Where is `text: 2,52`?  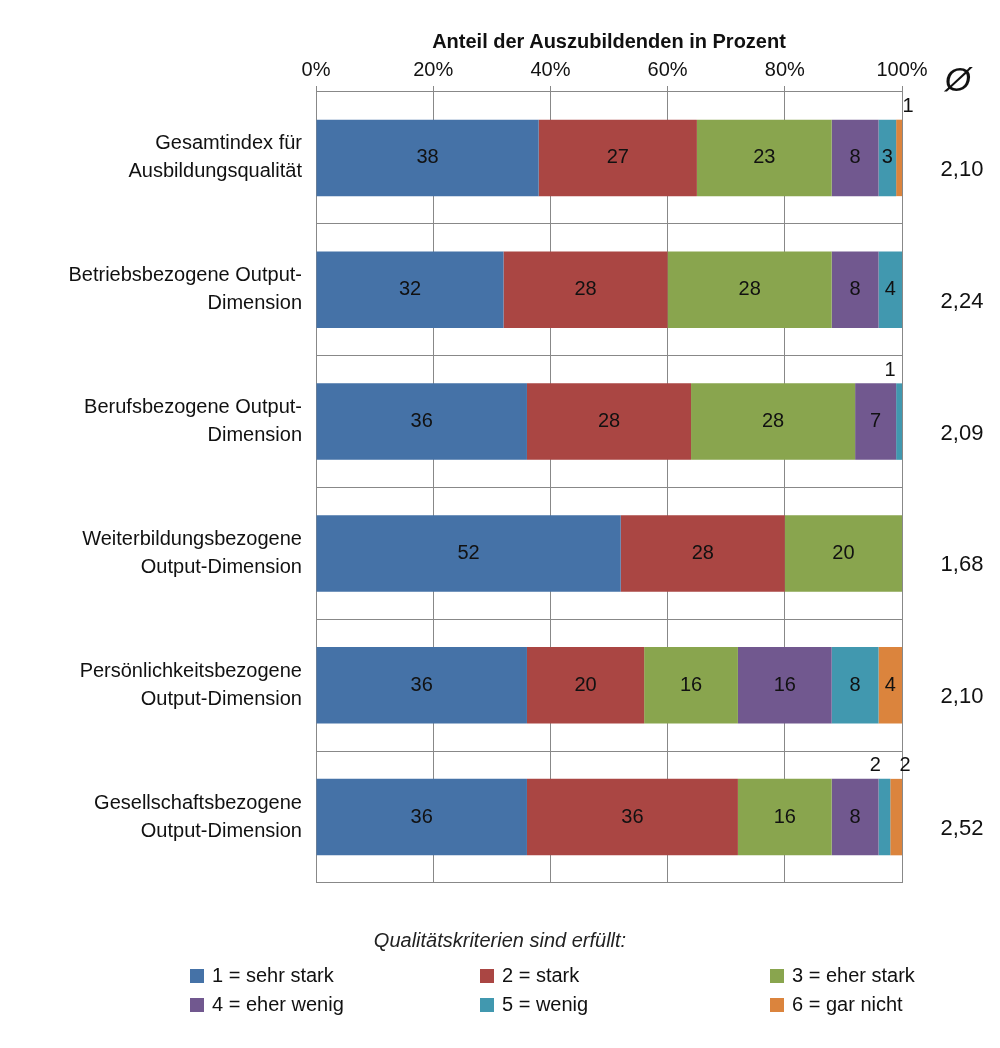
text: 2,52 is located at coordinates (962, 828).